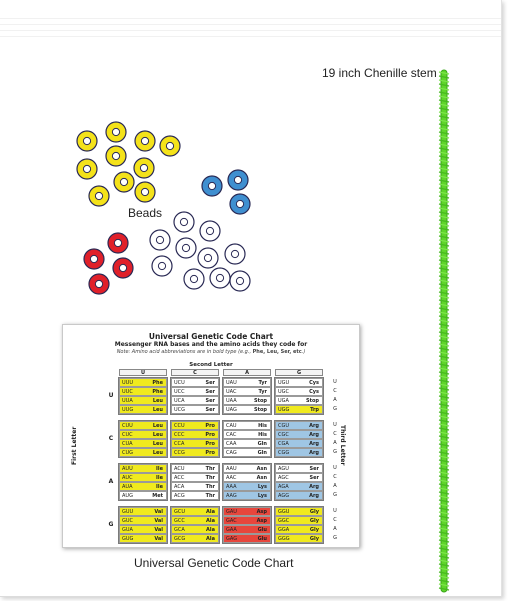 This screenshot has width=508, height=601. I want to click on codon-text: CCG, so click(179, 453).